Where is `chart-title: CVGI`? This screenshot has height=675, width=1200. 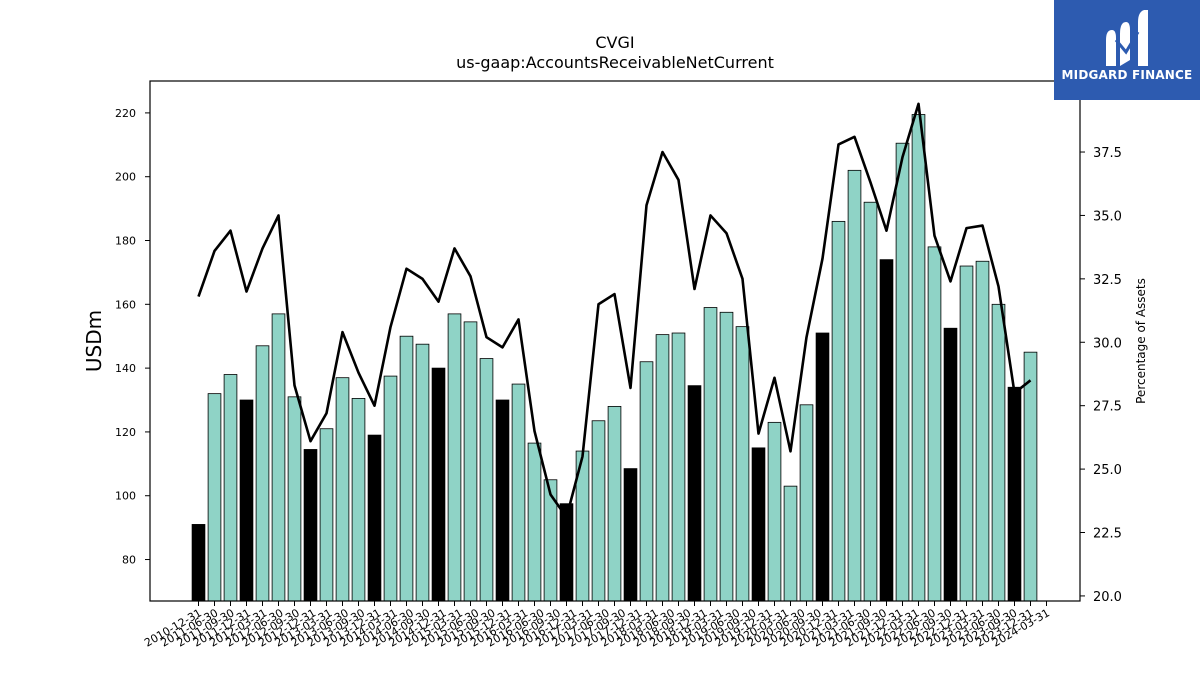
chart-title: CVGI is located at coordinates (614, 42).